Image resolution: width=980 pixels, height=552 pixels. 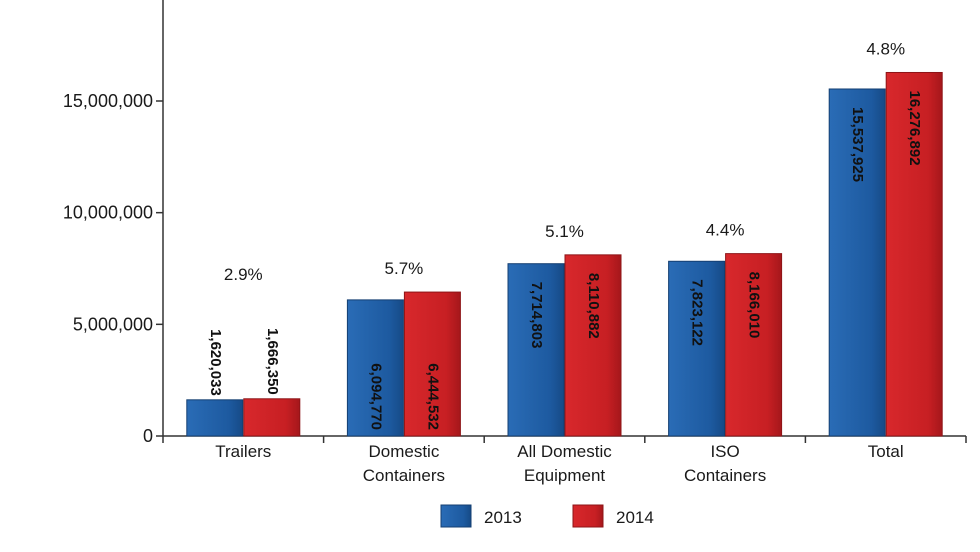 What do you see at coordinates (503, 517) in the screenshot?
I see `legend-label: 2013` at bounding box center [503, 517].